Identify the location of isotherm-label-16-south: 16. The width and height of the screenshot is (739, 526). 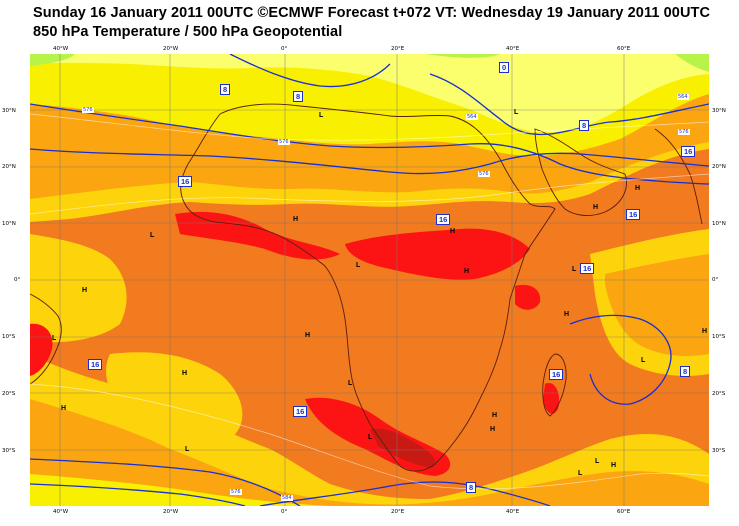
(300, 411).